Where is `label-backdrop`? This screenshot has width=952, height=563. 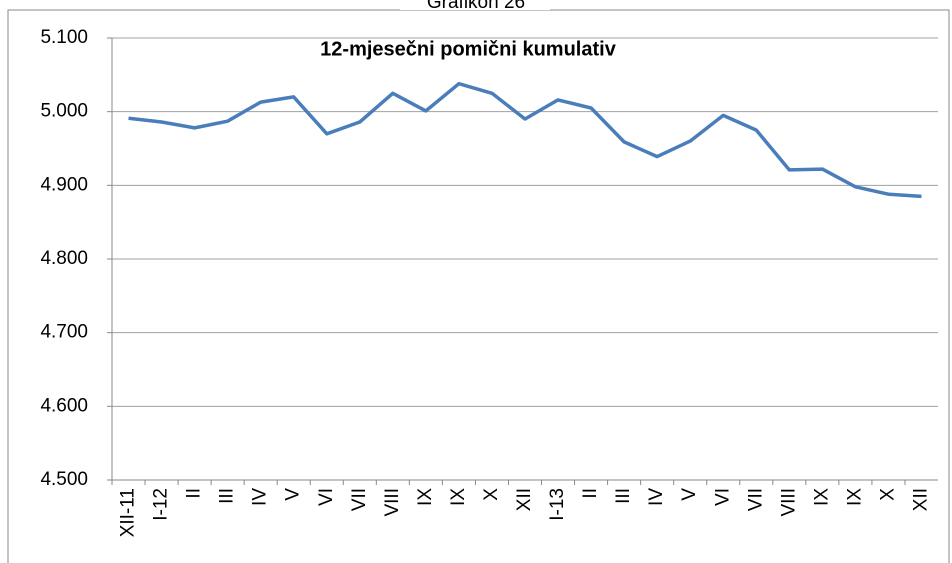 label-backdrop is located at coordinates (475, 5).